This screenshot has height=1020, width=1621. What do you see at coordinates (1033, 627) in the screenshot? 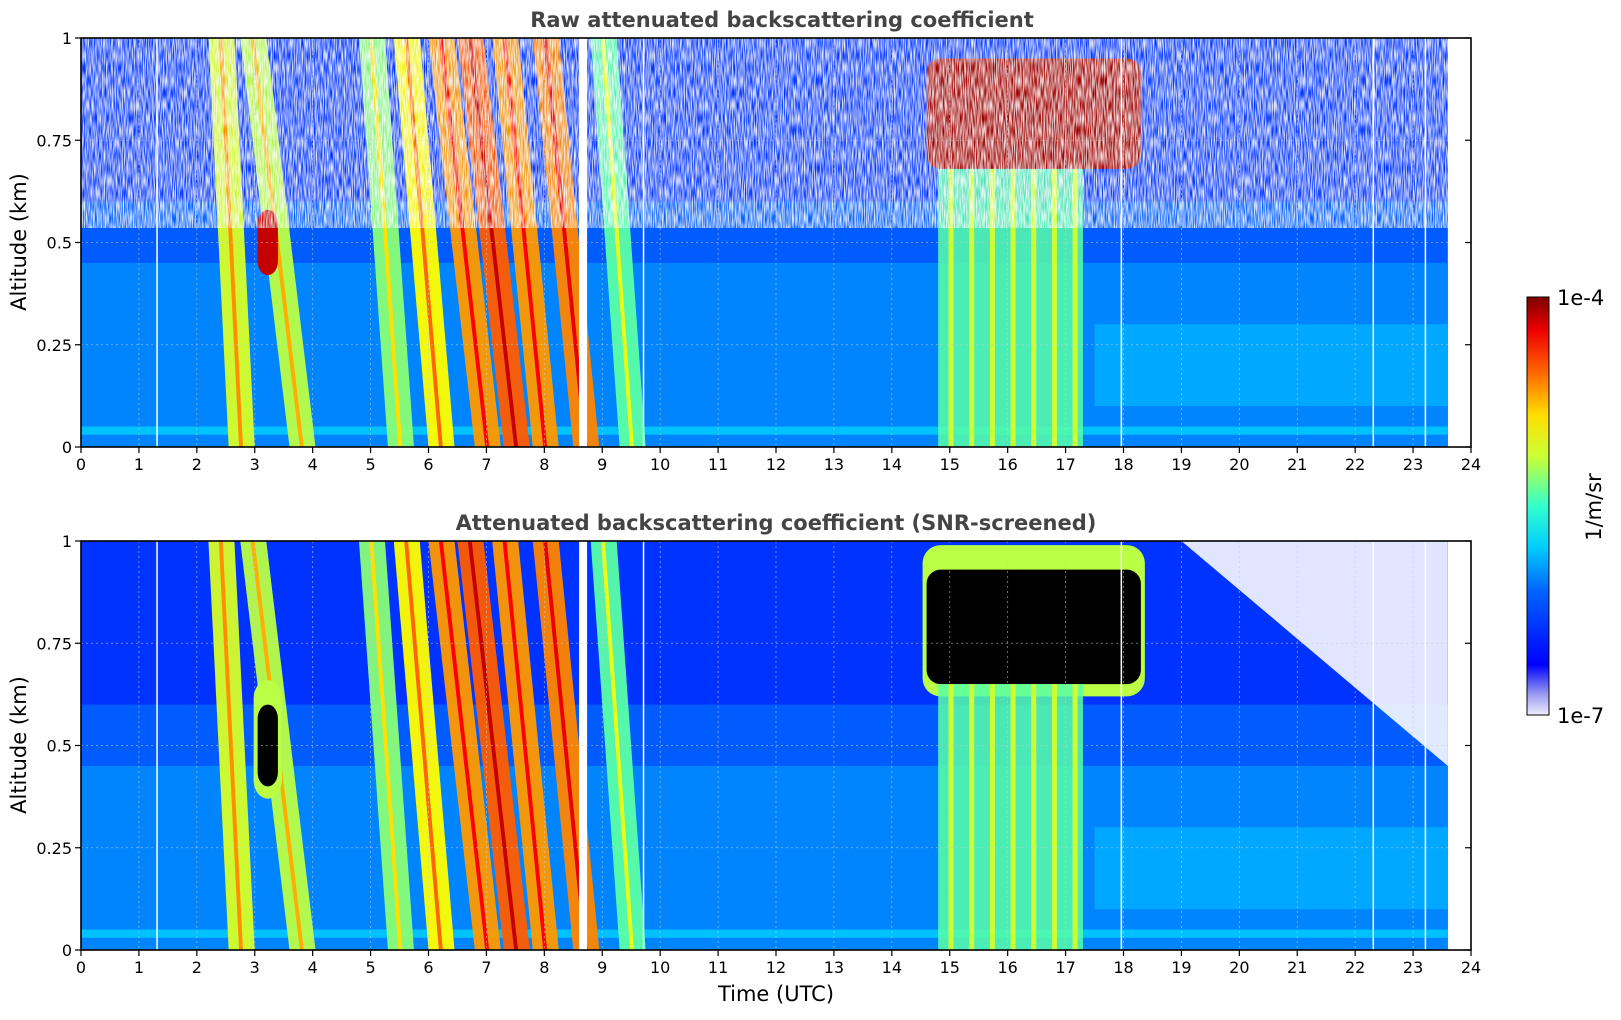
I see `saturated-cloud` at bounding box center [1033, 627].